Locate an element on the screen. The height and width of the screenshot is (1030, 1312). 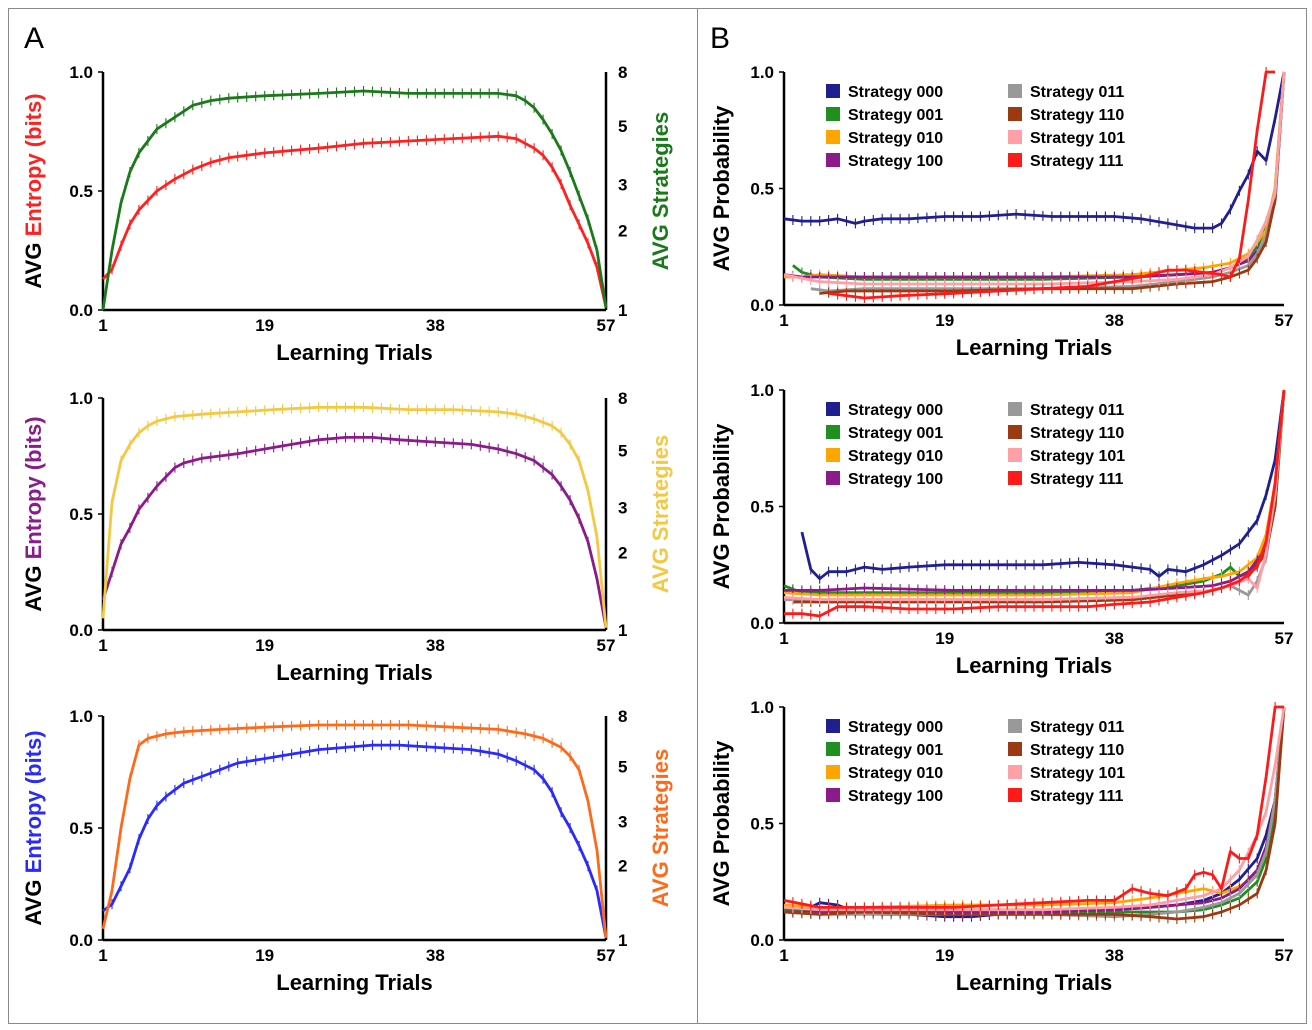
legend-label: Strategy 000 is located at coordinates (895, 727).